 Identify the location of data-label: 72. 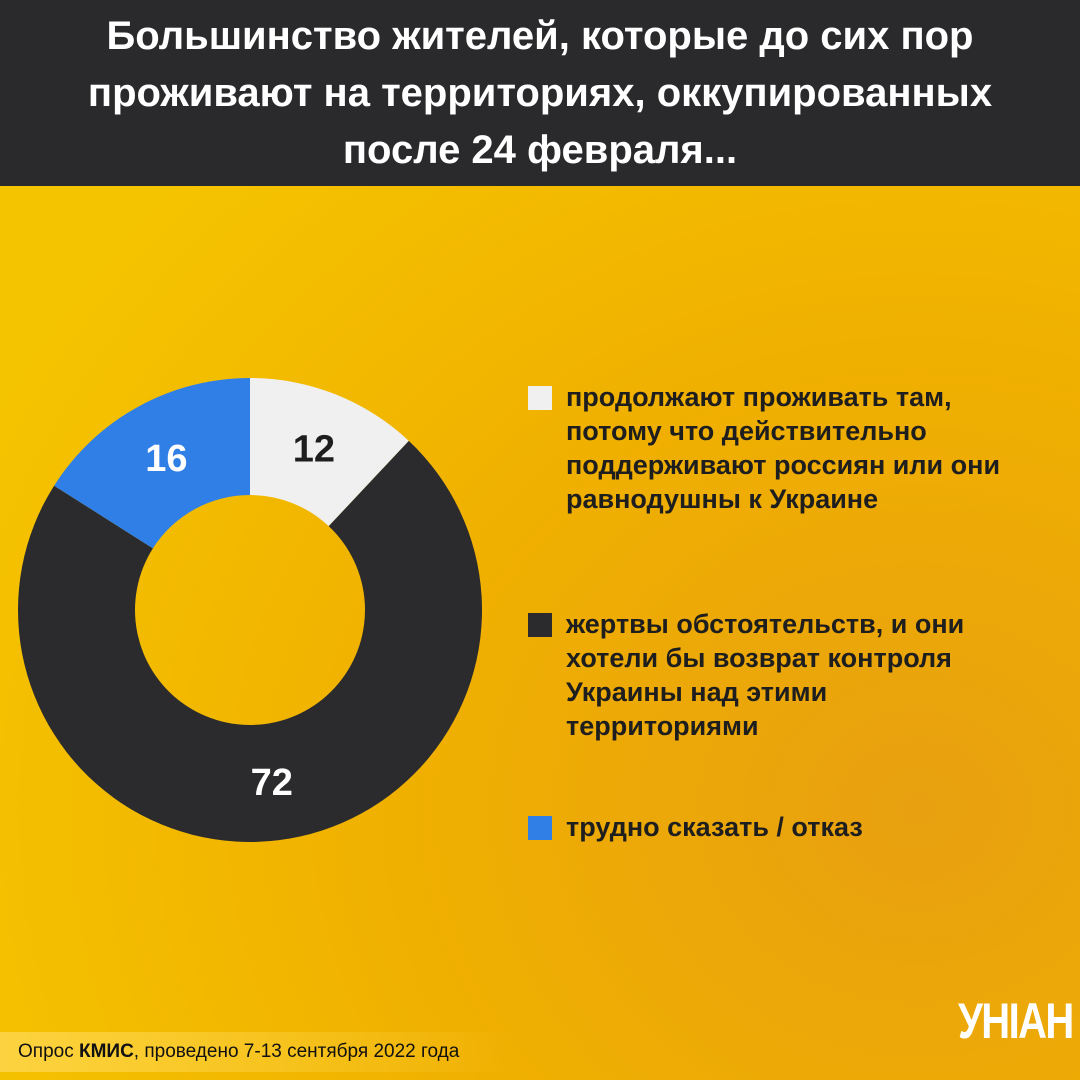
(272, 783).